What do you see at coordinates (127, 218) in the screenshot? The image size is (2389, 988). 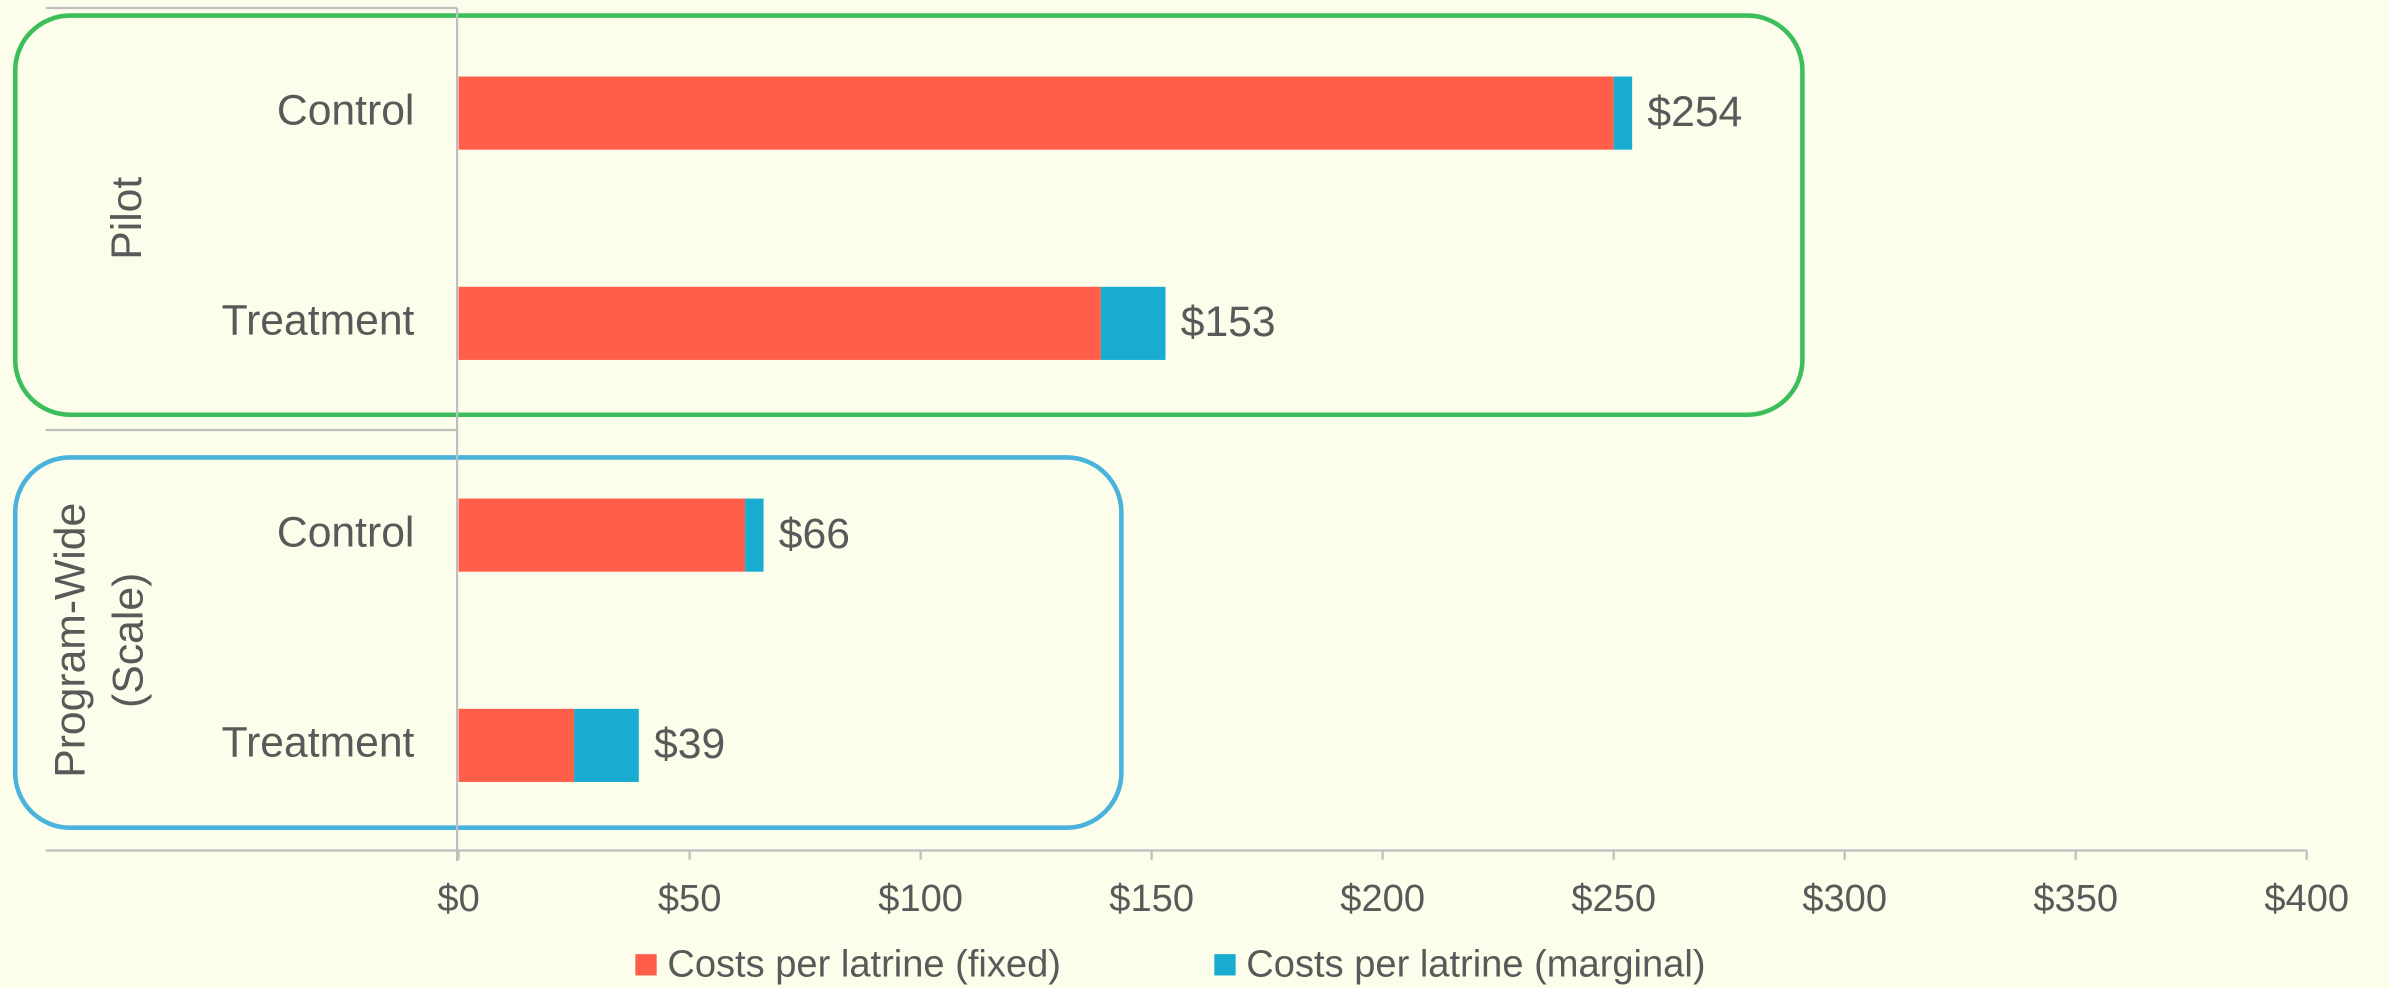 I see `group-label: Pilot` at bounding box center [127, 218].